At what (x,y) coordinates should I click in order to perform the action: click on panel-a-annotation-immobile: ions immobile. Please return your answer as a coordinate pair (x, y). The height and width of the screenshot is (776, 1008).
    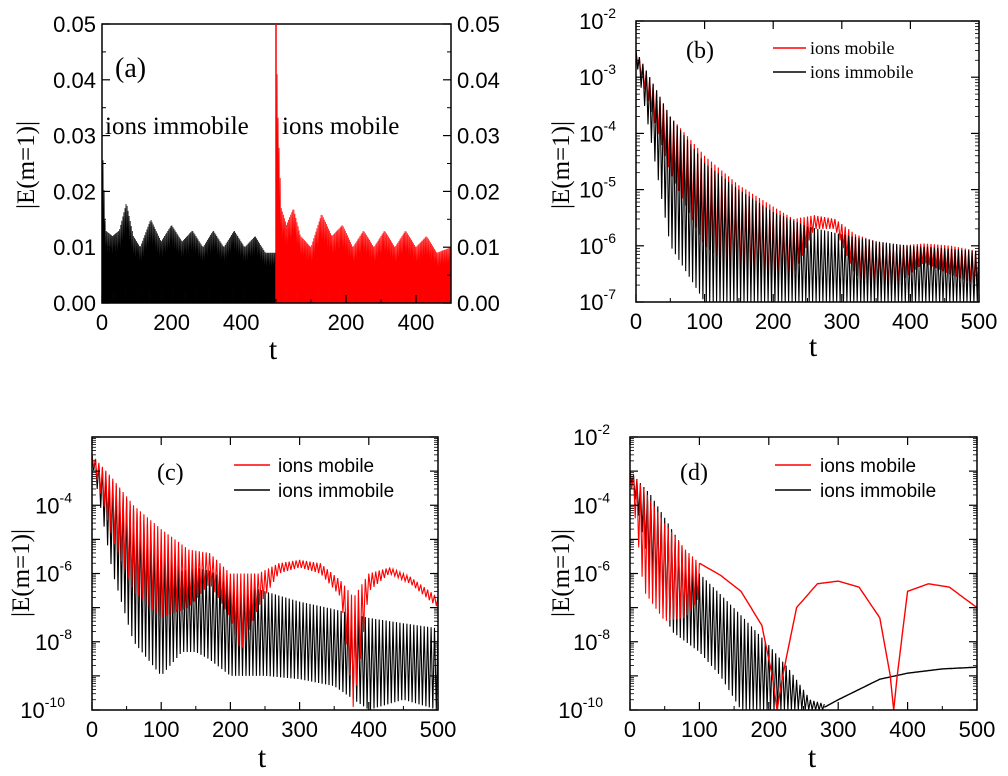
    Looking at the image, I should click on (177, 126).